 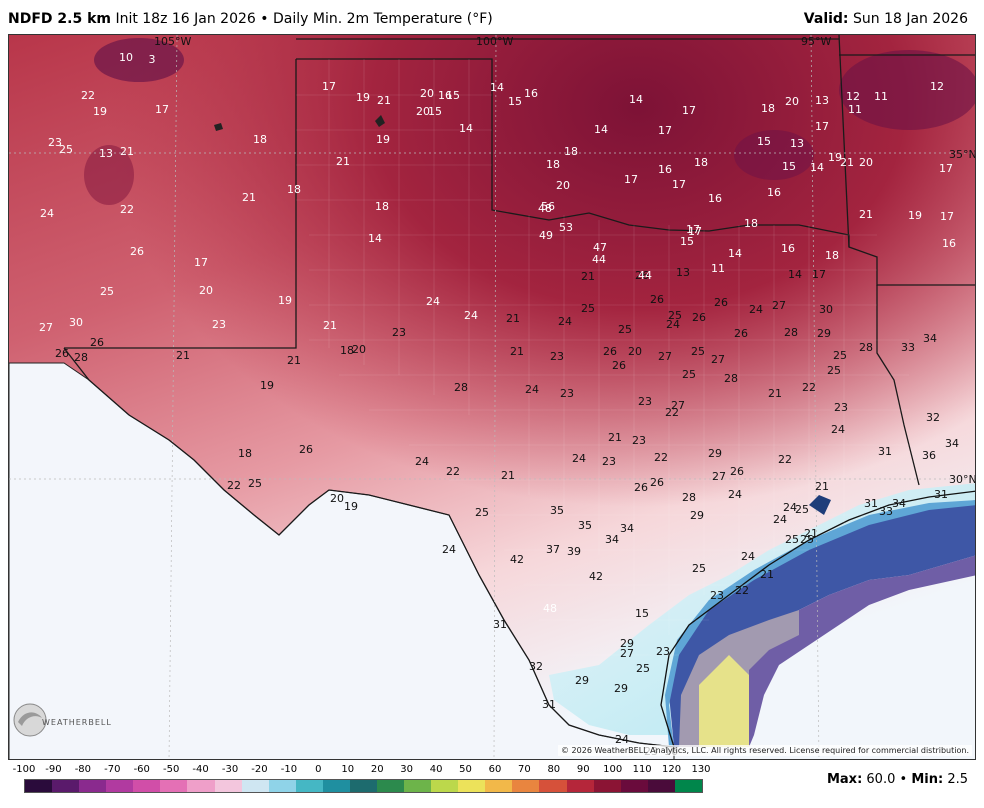 What do you see at coordinates (59, 19) in the screenshot?
I see `model-name: NDFD 2.5 km` at bounding box center [59, 19].